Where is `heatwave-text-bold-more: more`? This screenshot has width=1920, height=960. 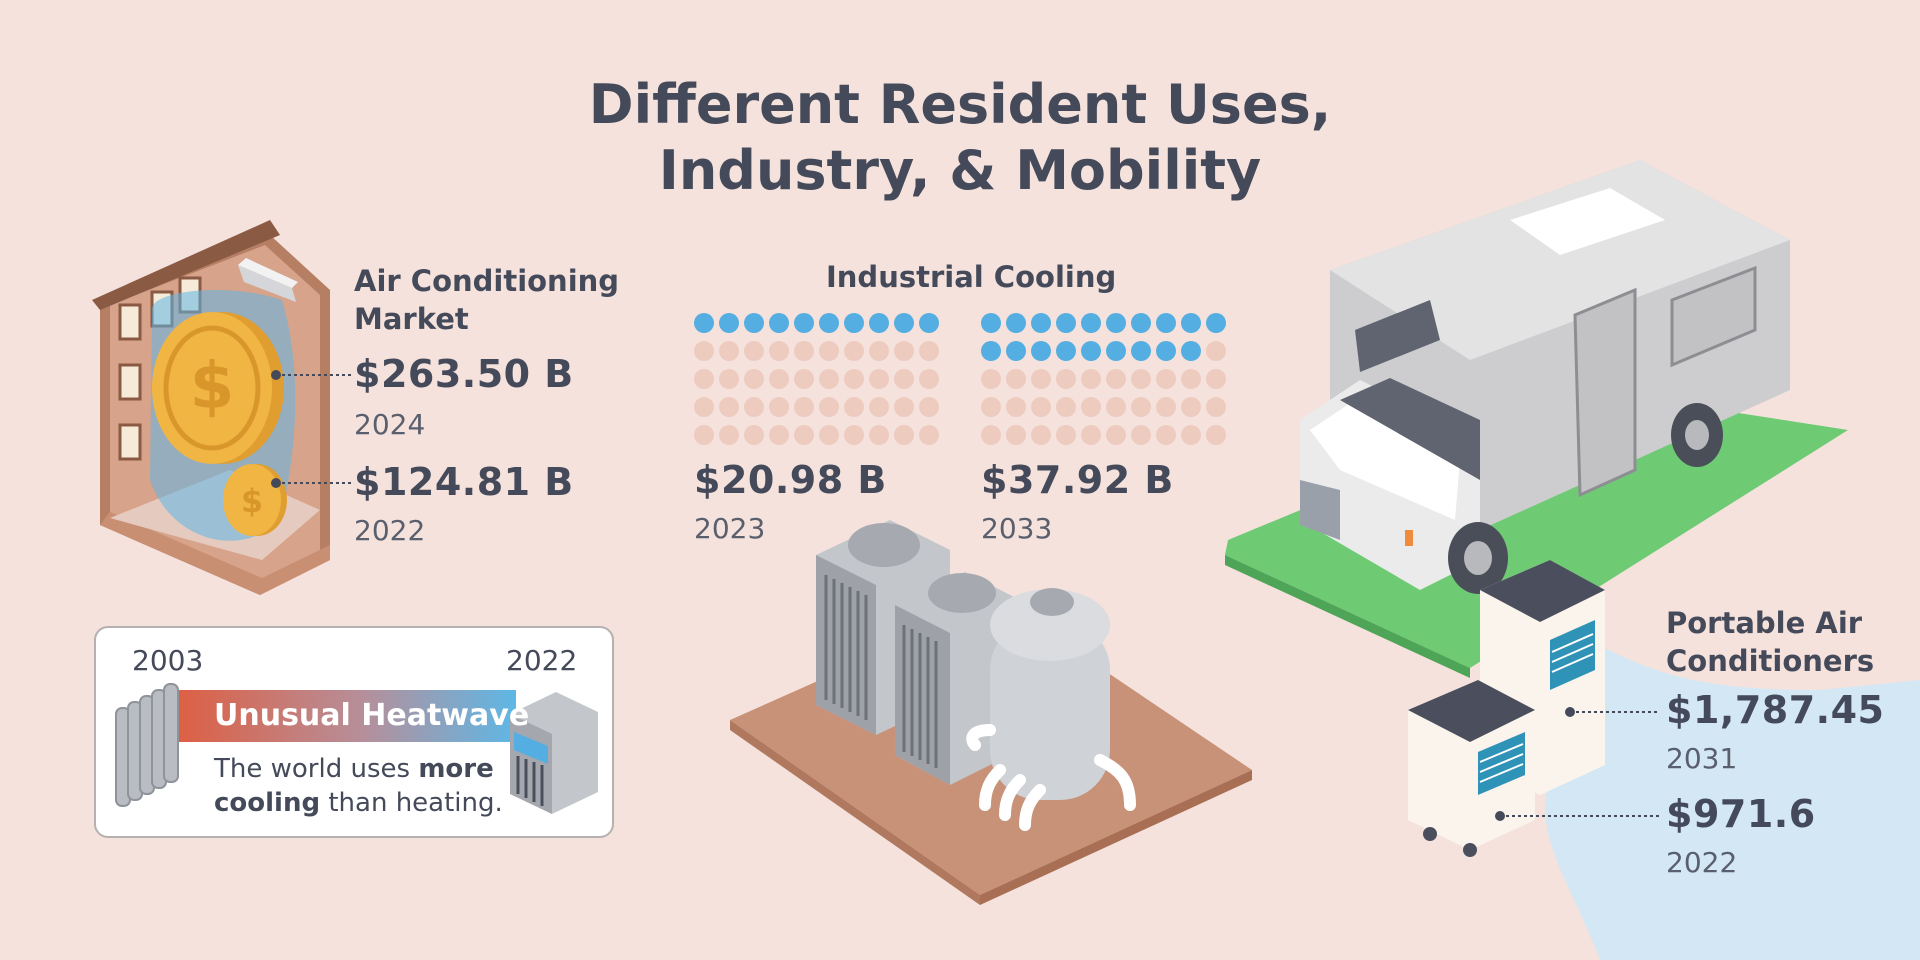 heatwave-text-bold-more: more is located at coordinates (456, 769).